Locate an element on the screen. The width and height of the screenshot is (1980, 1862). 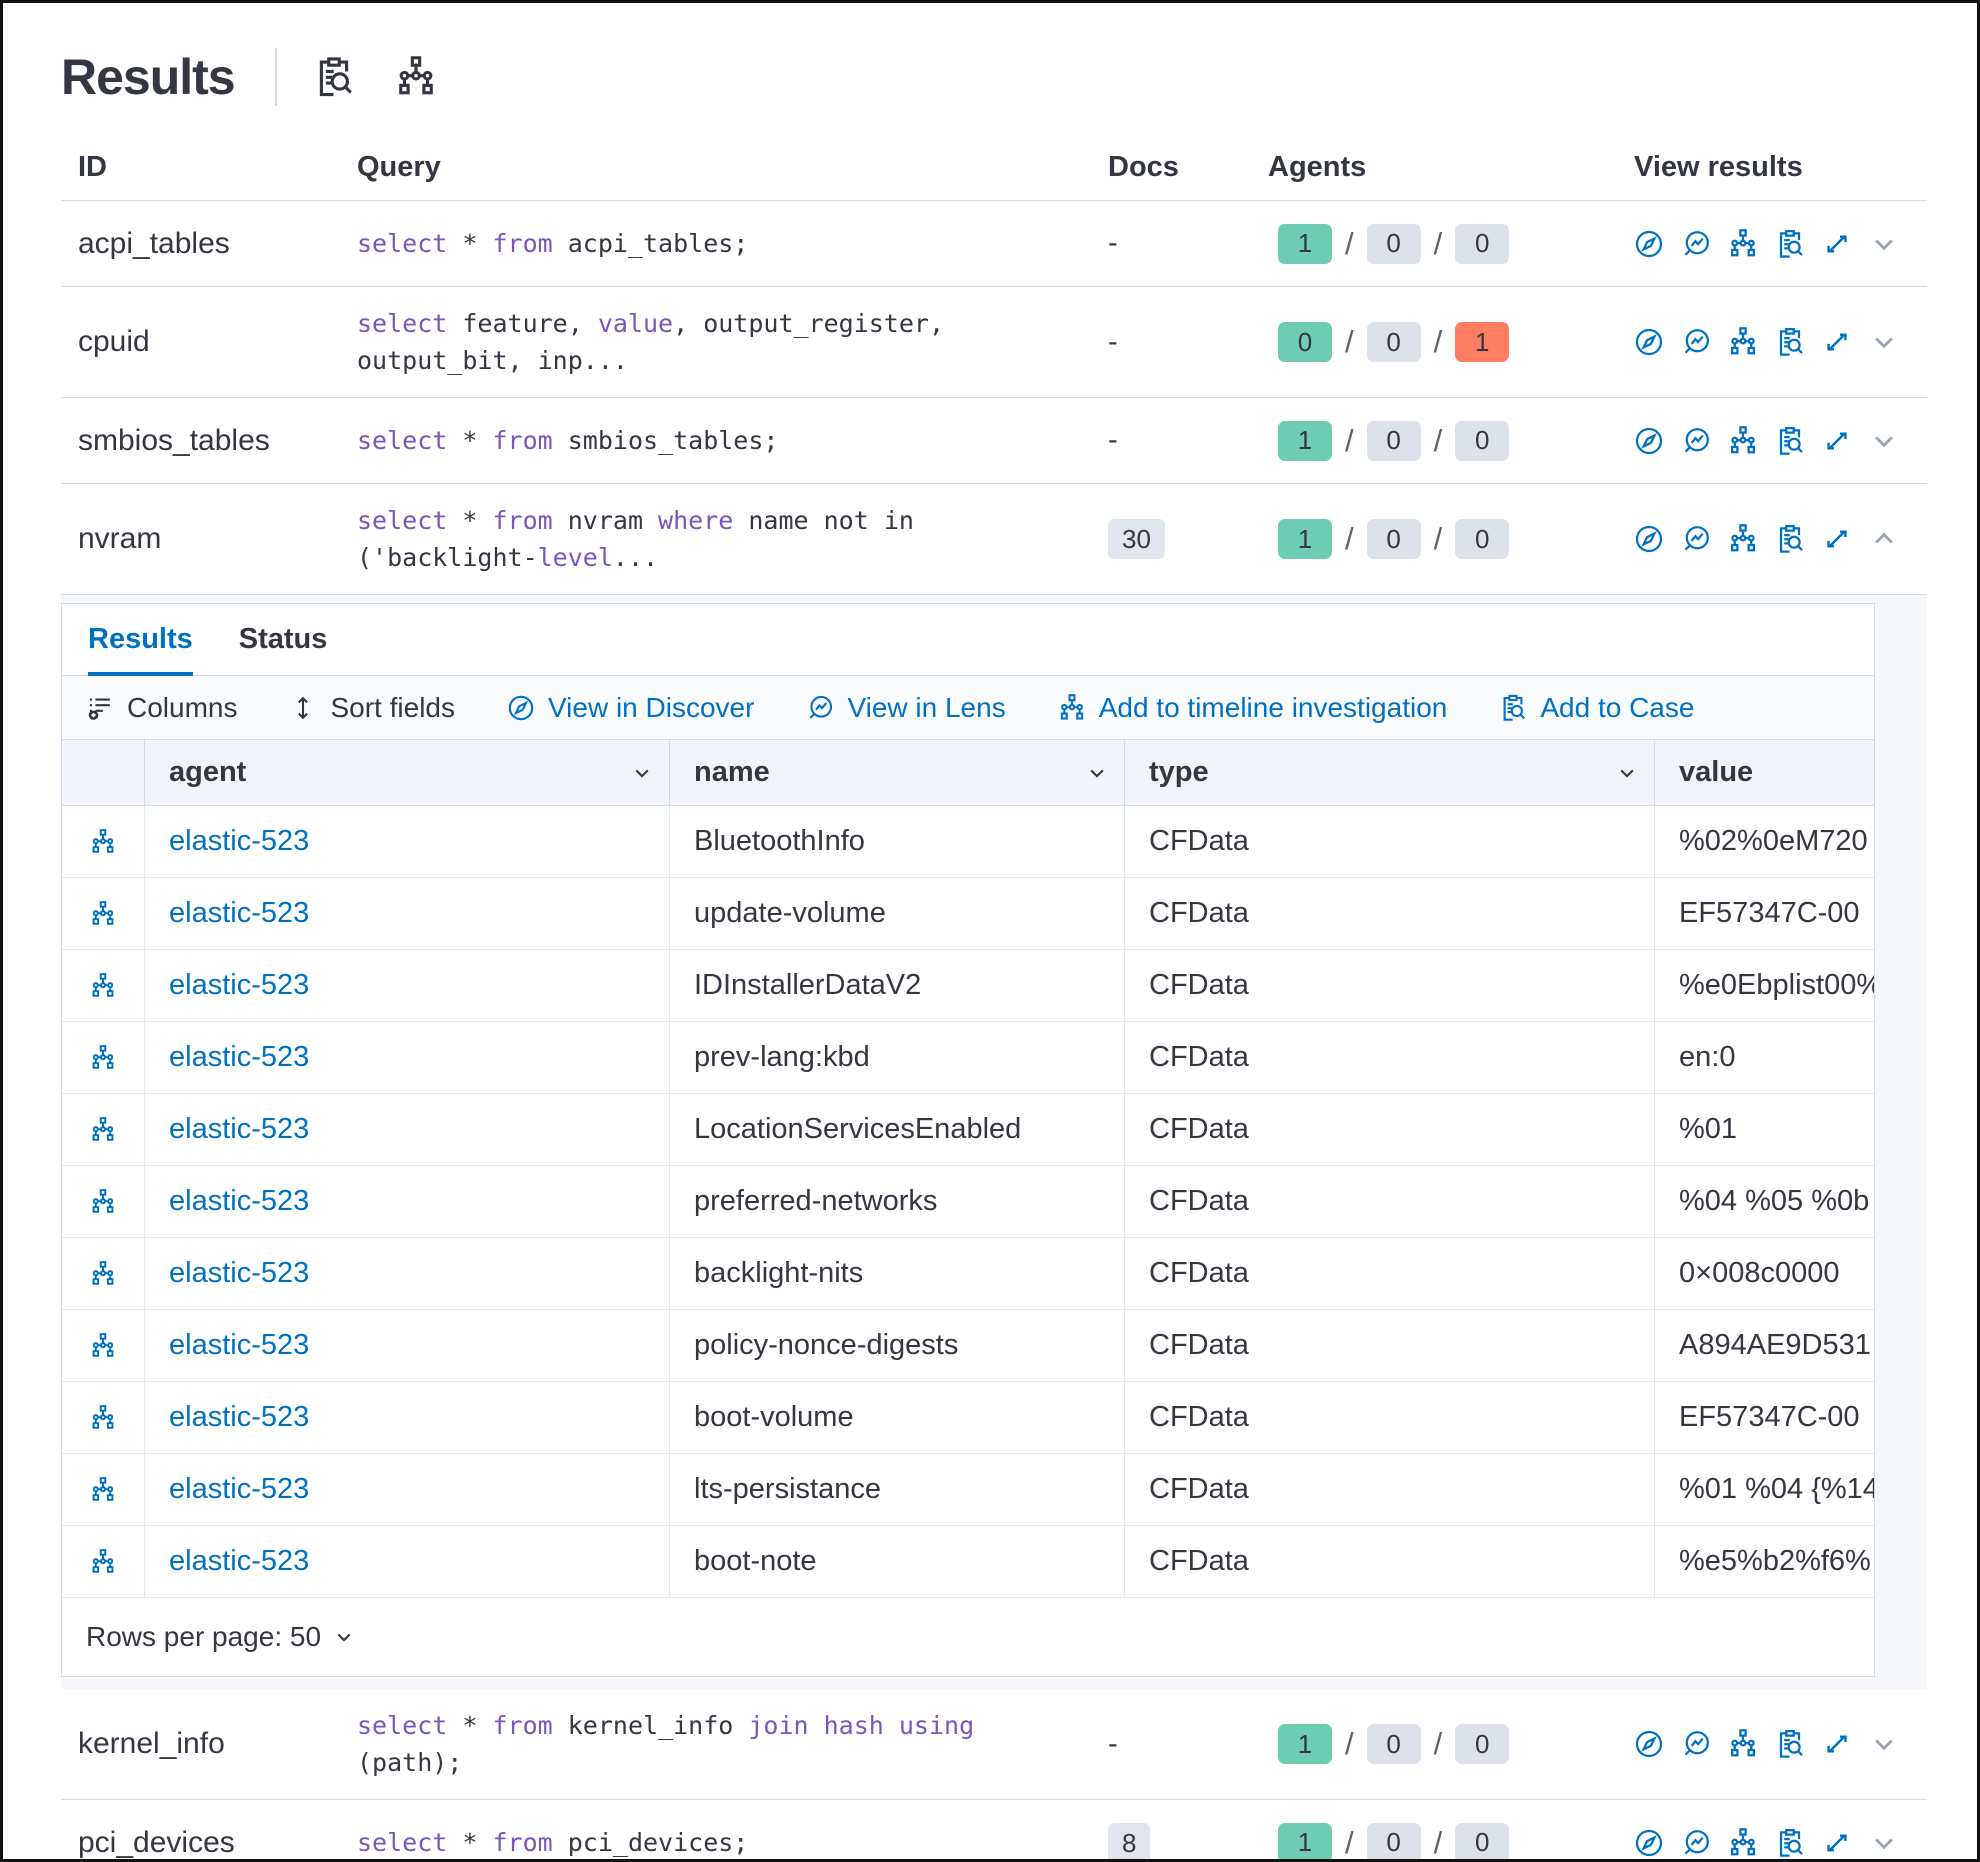
grid-header-value: value is located at coordinates (1764, 773).